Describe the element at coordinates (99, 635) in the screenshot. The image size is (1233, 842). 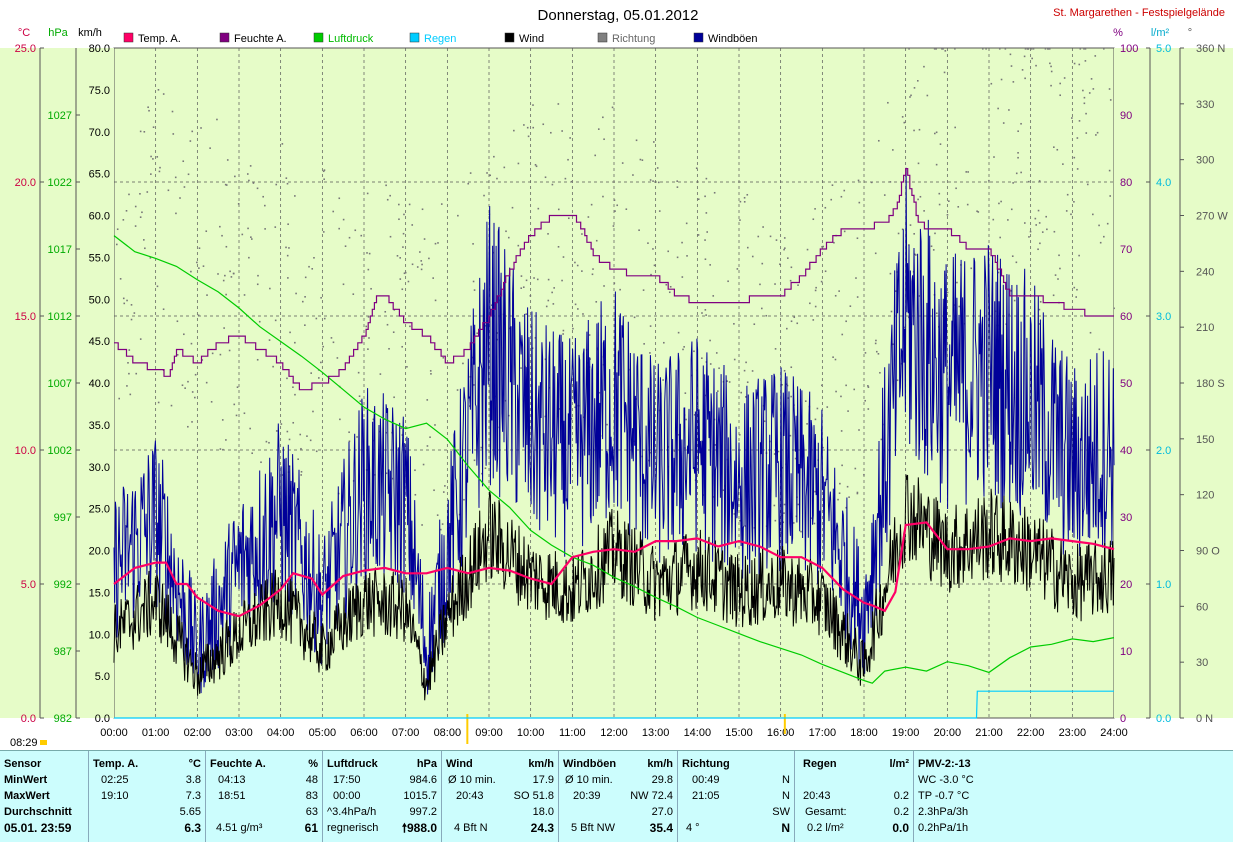
I see `wind-tick: 10.0` at that location.